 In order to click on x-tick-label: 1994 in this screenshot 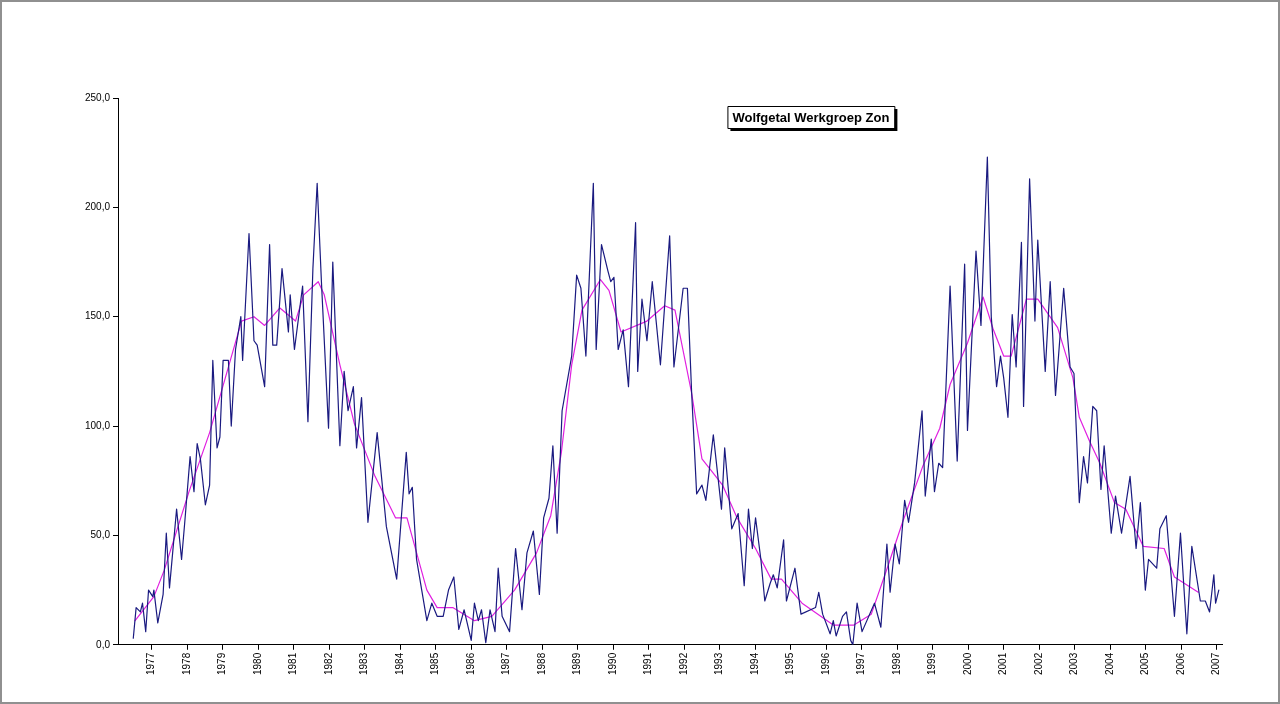, I will do `click(754, 663)`.